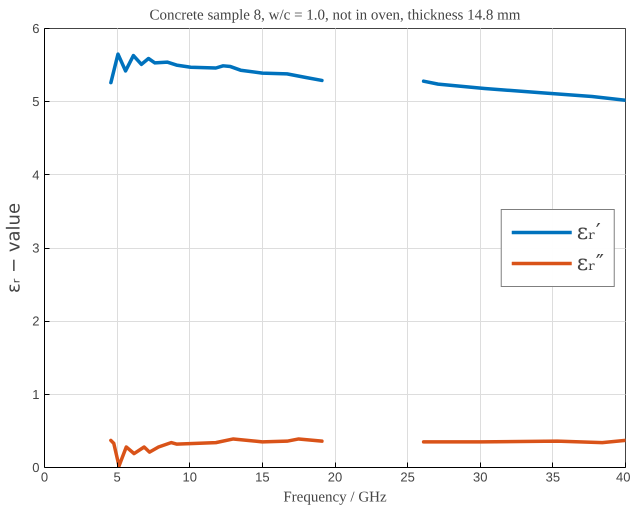 The height and width of the screenshot is (514, 636). What do you see at coordinates (189, 477) in the screenshot?
I see `x-tick-label: 10` at bounding box center [189, 477].